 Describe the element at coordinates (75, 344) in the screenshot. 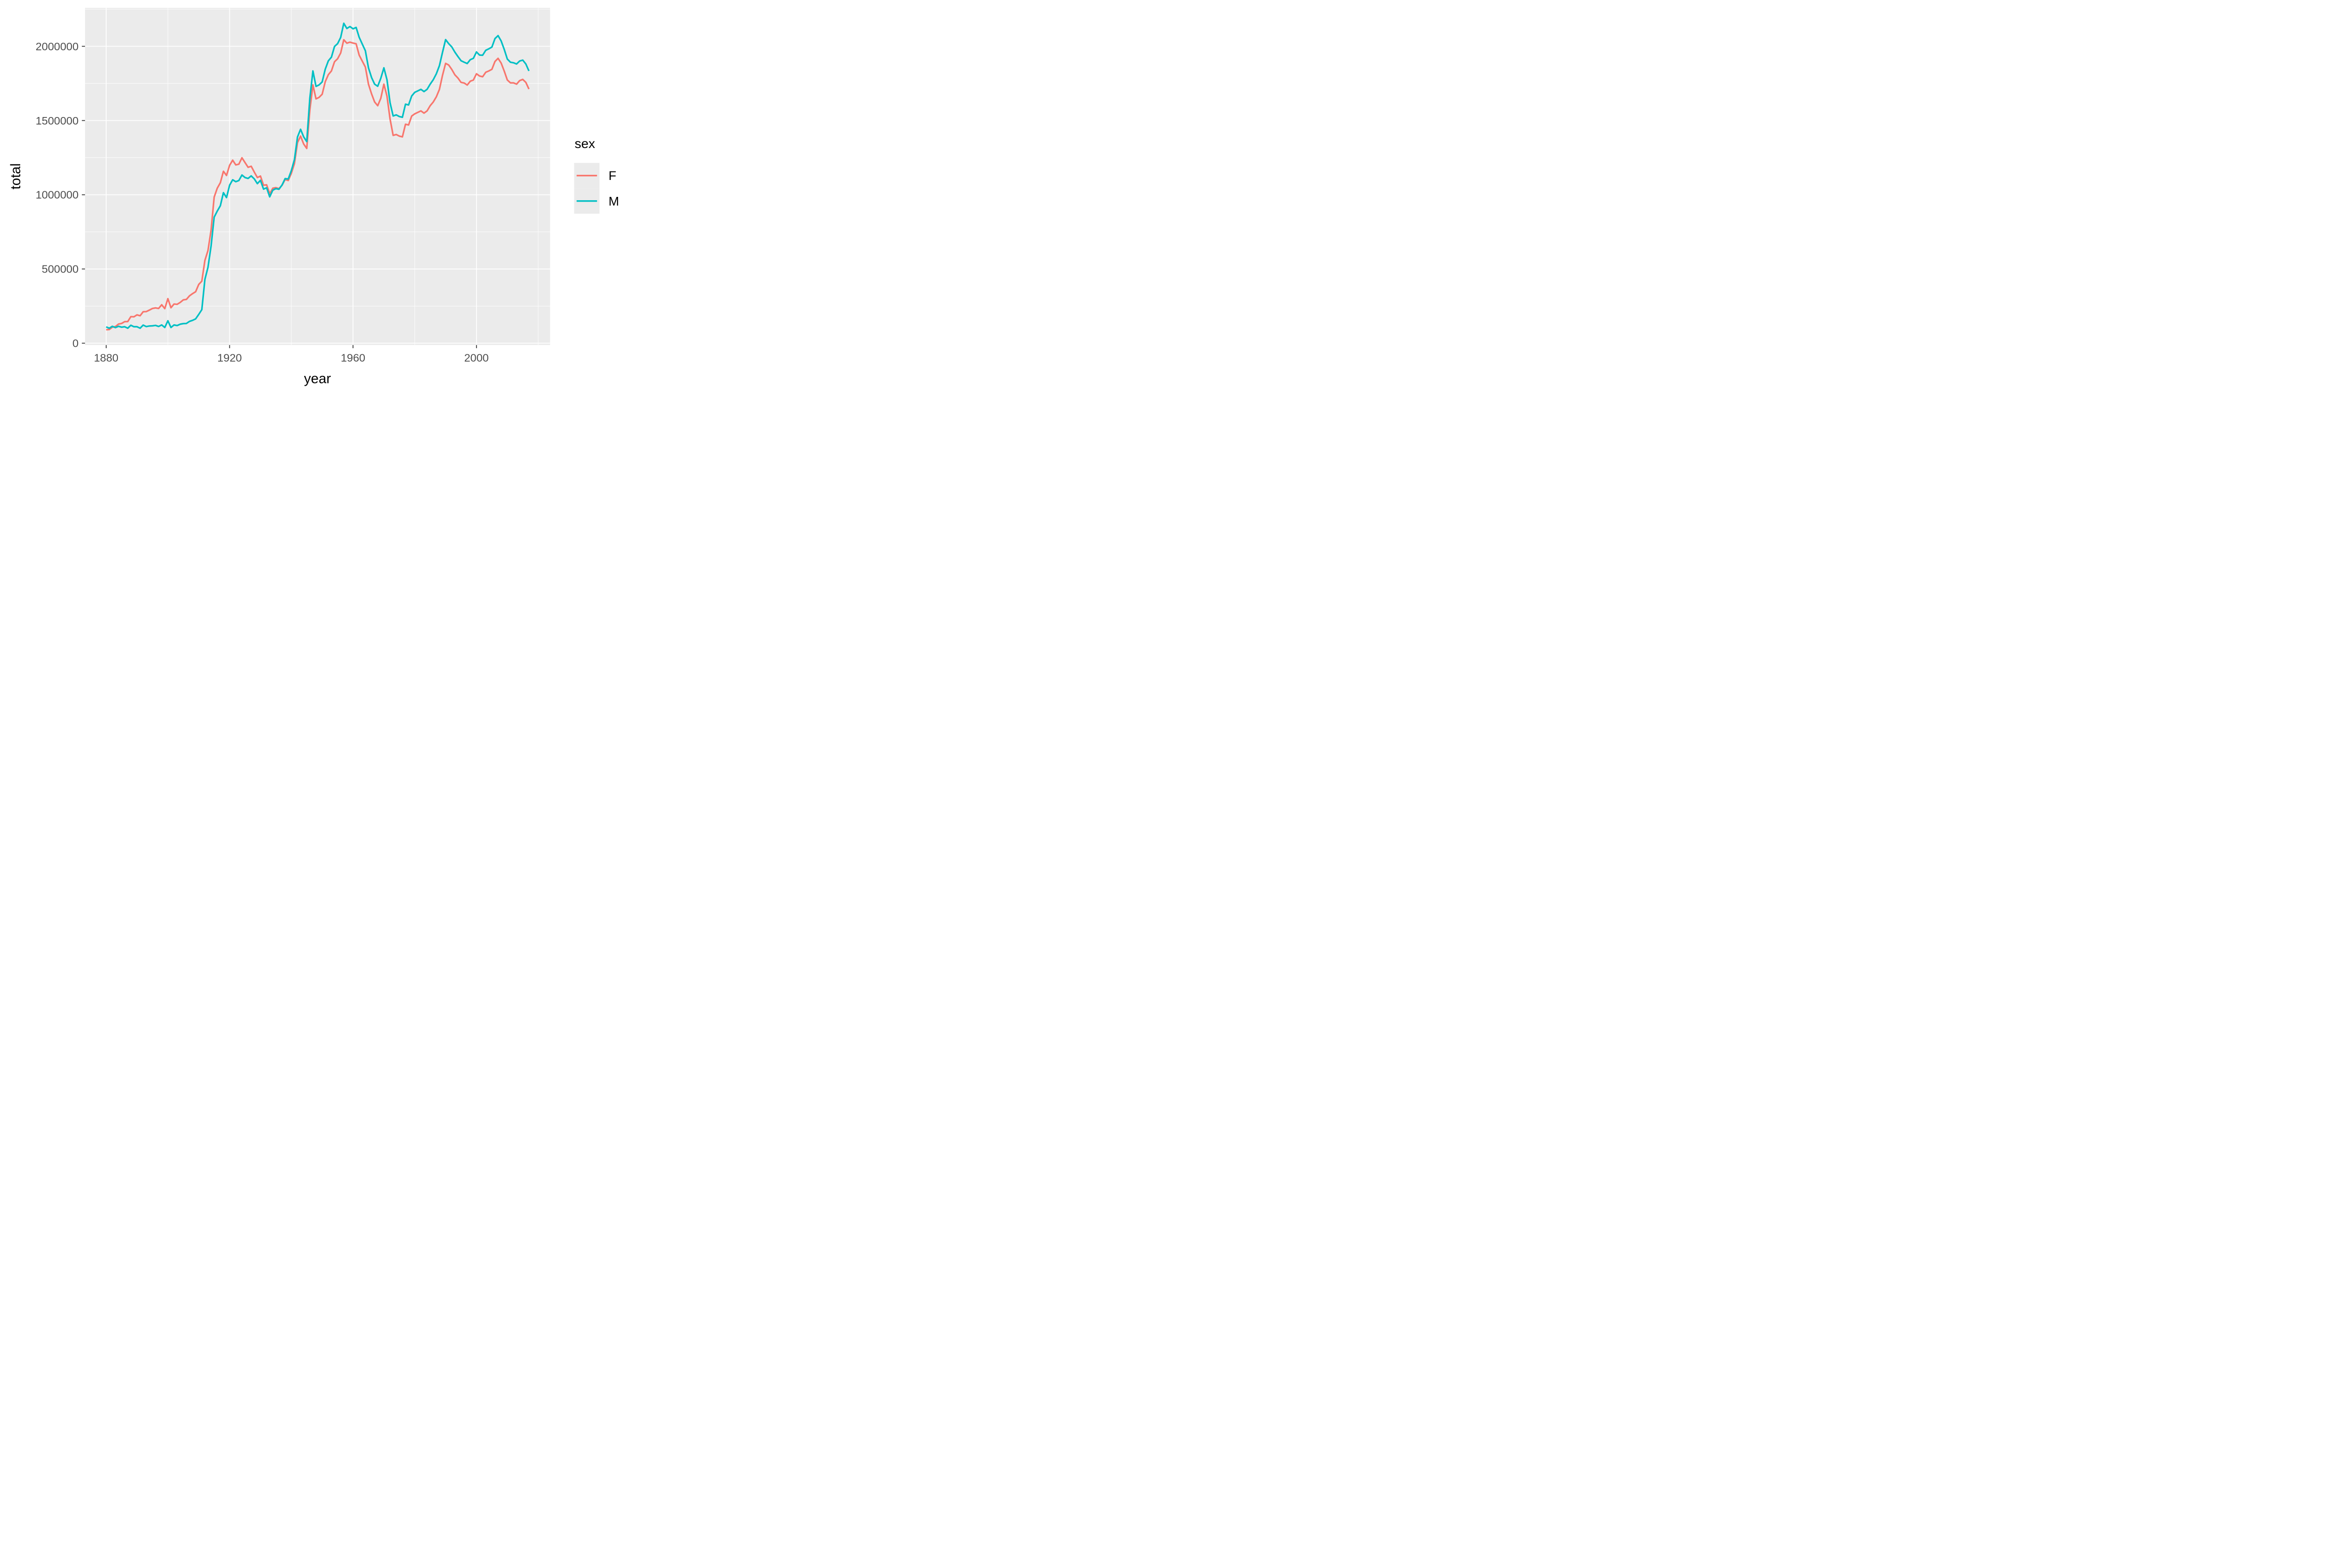

I see `y-tick-label: 0` at that location.